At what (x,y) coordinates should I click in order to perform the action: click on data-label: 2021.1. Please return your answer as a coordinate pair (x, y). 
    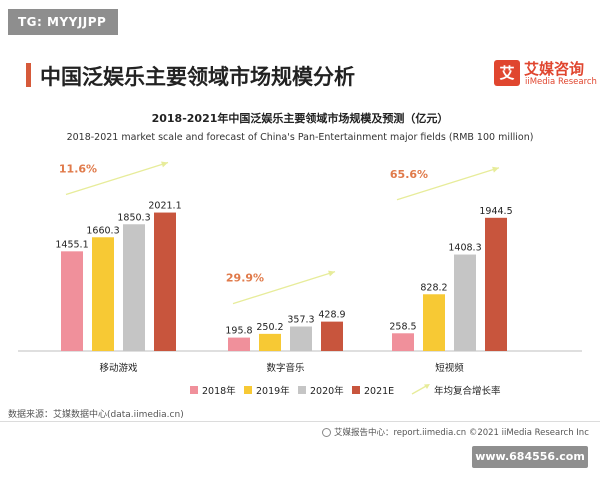
    Looking at the image, I should click on (164, 206).